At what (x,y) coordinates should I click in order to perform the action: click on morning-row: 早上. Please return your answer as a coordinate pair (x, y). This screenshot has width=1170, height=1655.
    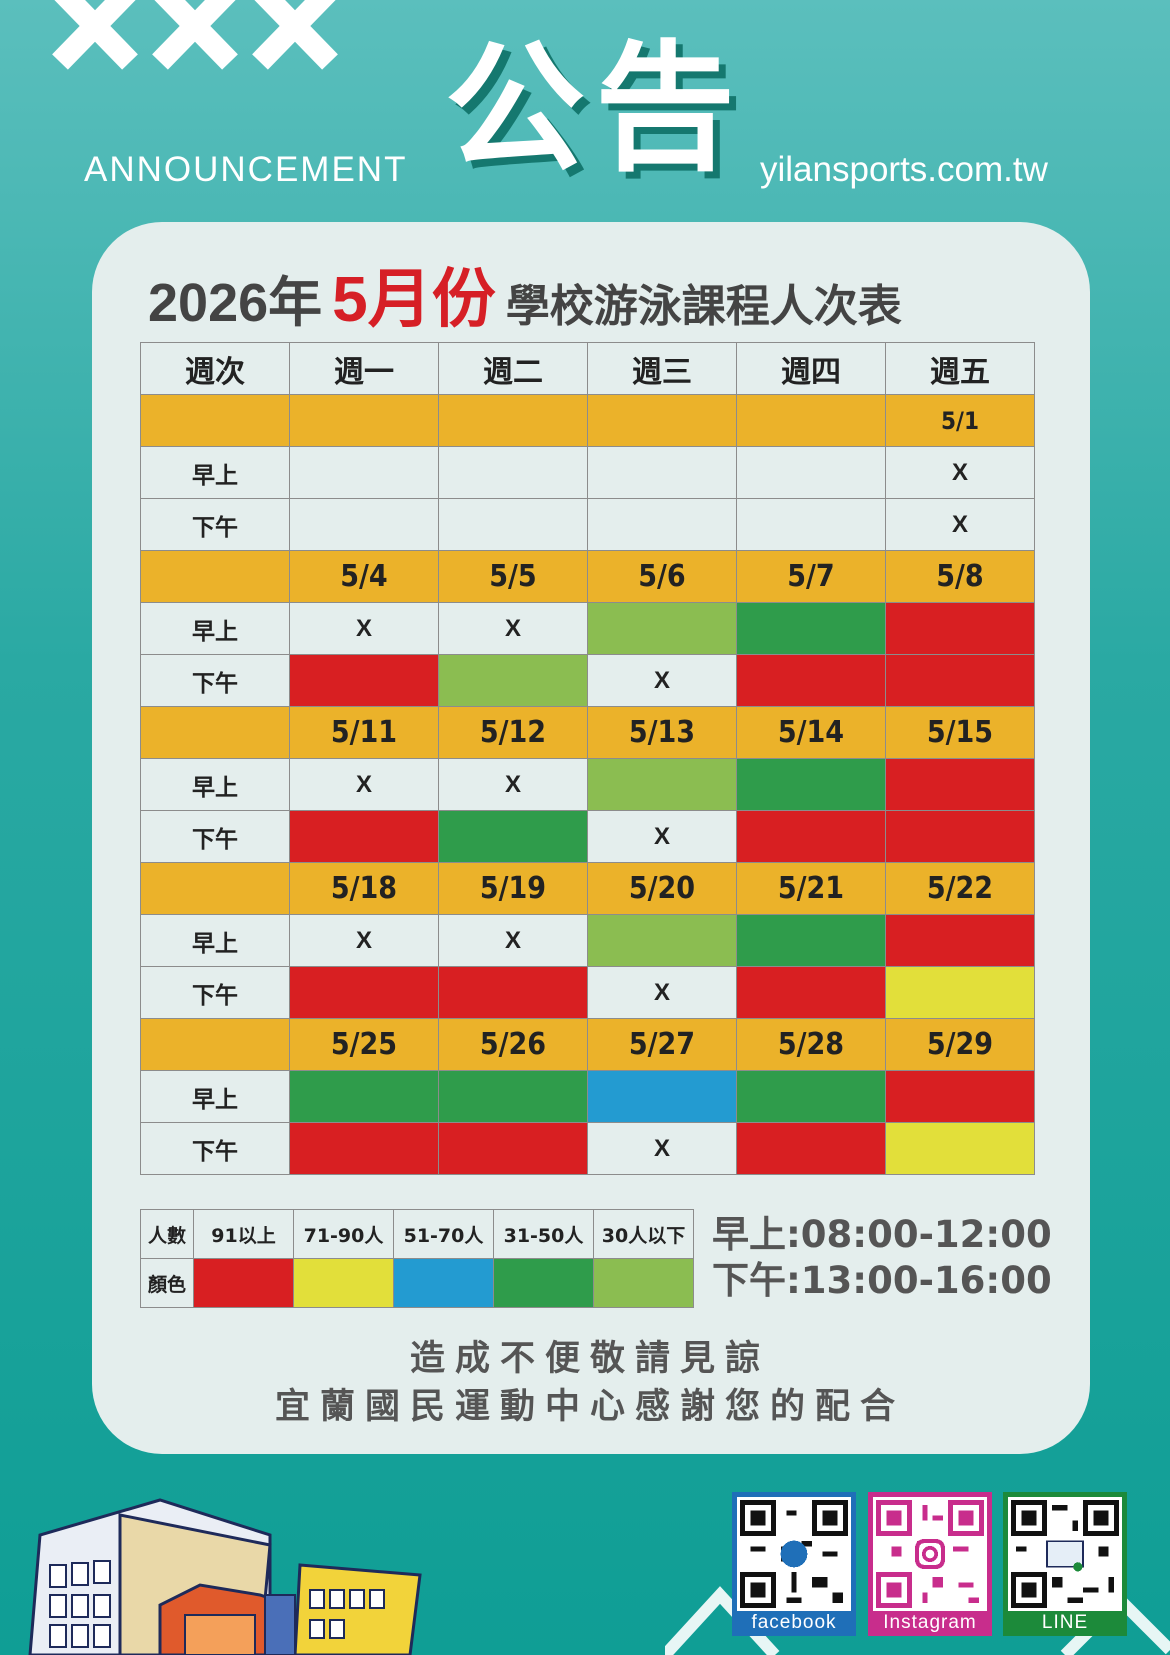
    Looking at the image, I should click on (587, 1096).